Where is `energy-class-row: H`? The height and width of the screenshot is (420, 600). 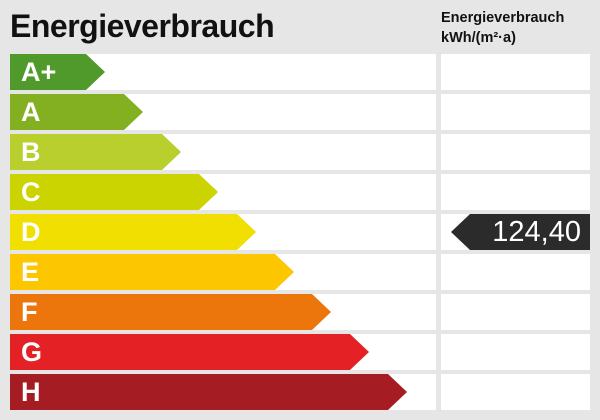 energy-class-row: H is located at coordinates (223, 392).